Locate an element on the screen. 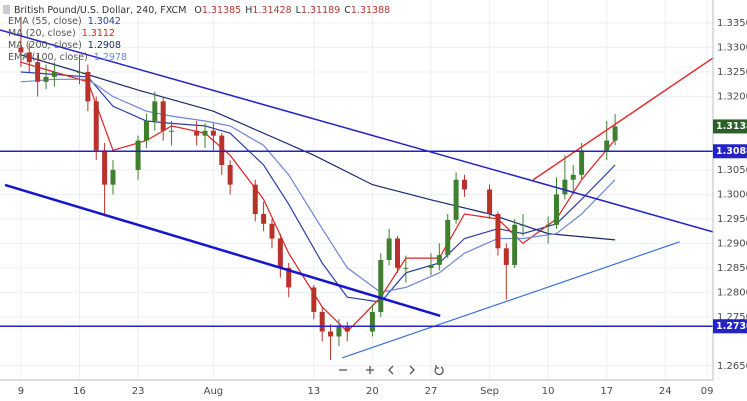  y-tick-label: 1.30500 is located at coordinates (732, 170).